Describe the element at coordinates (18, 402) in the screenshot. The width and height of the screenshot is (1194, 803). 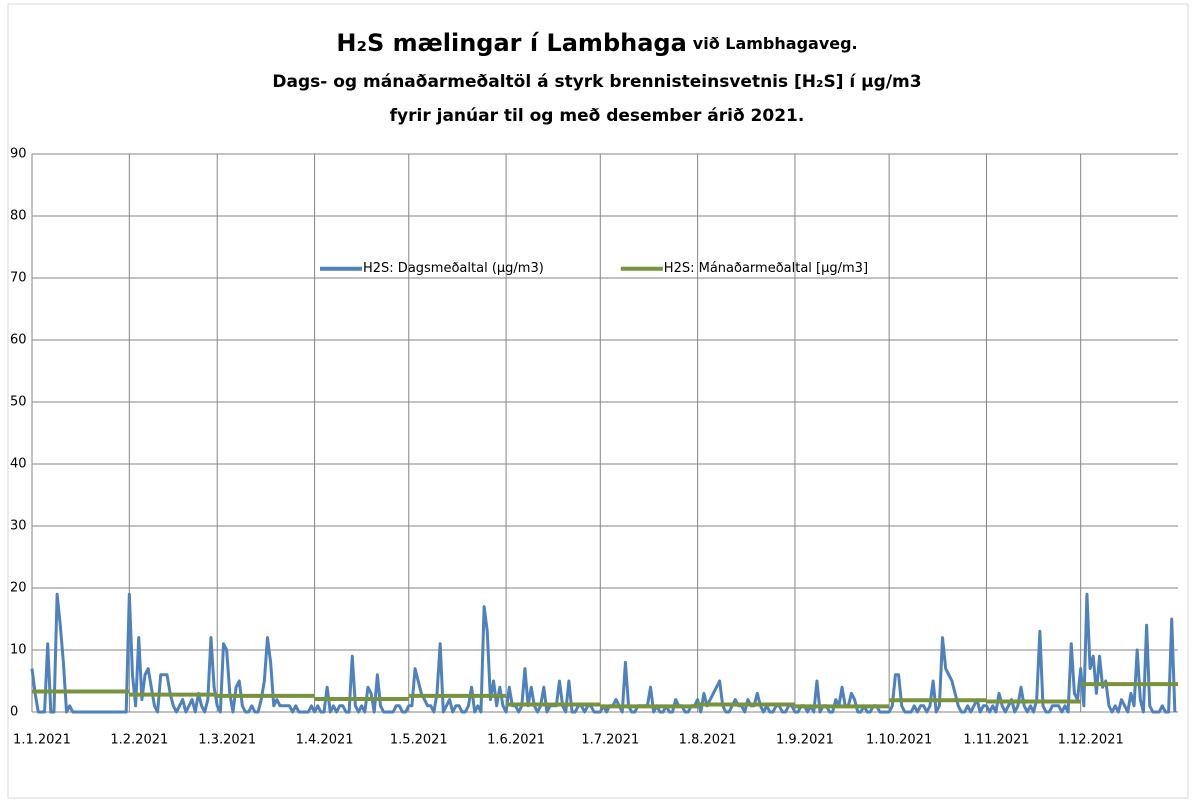
I see `y-tick-label: 50` at that location.